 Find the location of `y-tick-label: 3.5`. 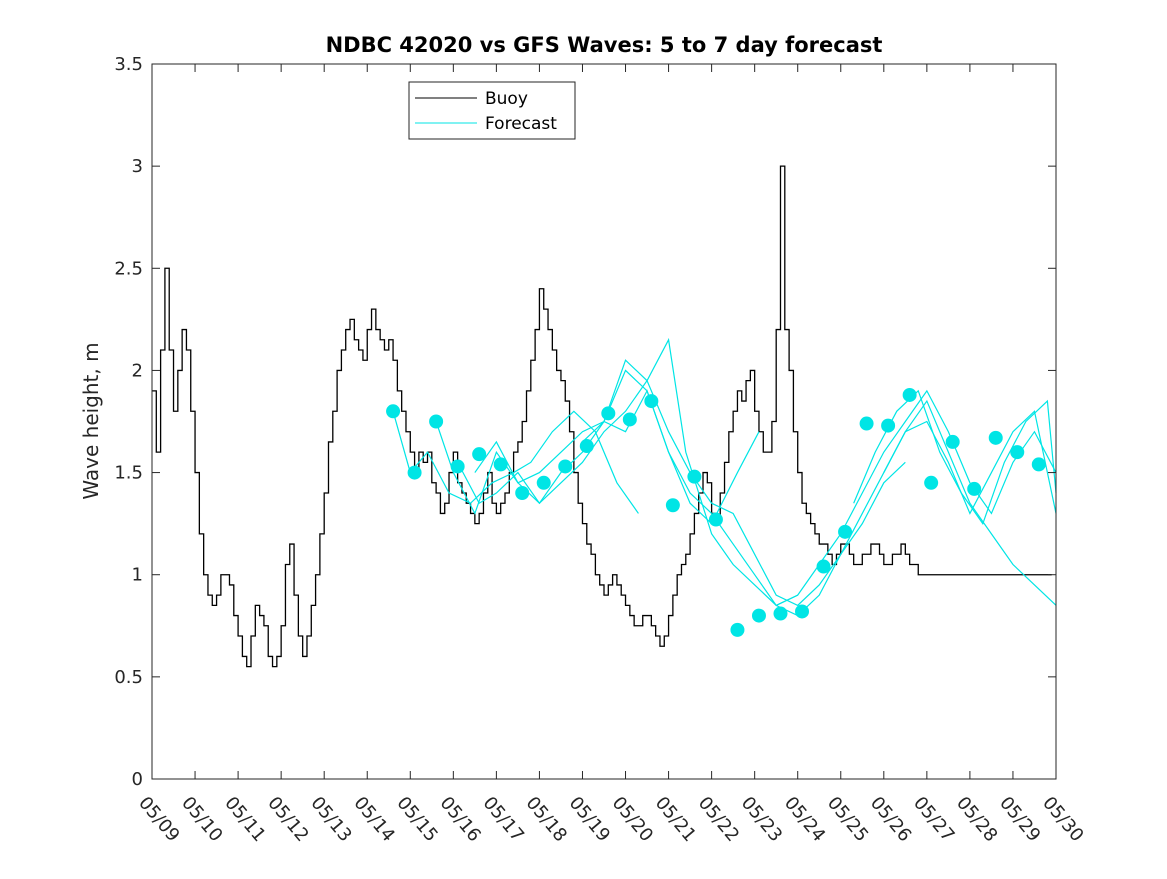

y-tick-label: 3.5 is located at coordinates (128, 64).